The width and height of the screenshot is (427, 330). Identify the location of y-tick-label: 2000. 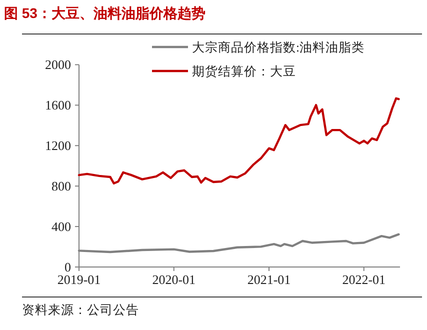
(58, 64).